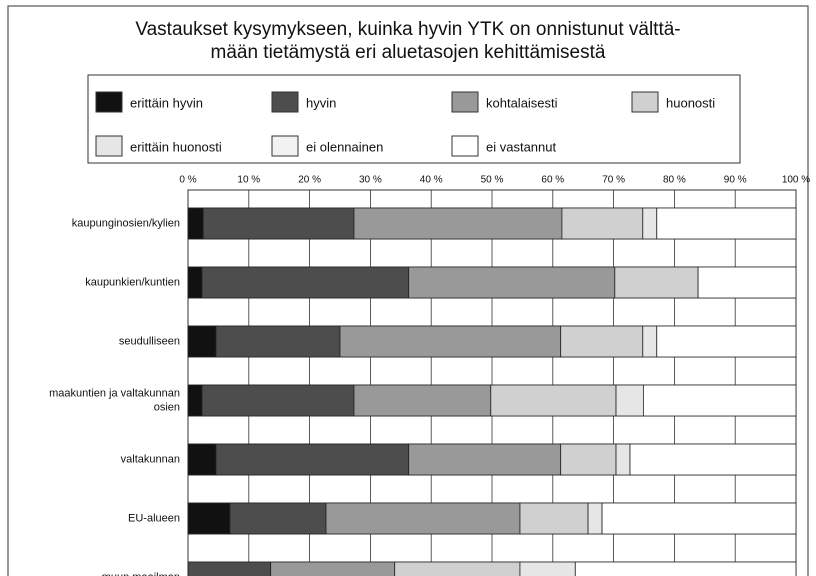 This screenshot has height=576, width=816. What do you see at coordinates (370, 180) in the screenshot?
I see `x-tick-label: 30 %` at bounding box center [370, 180].